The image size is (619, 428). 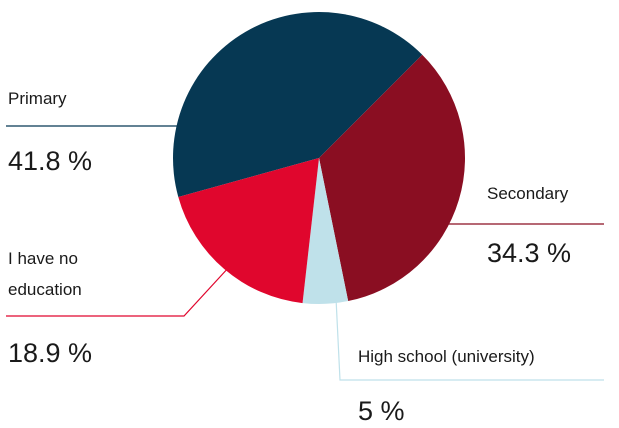 I want to click on slice-value-i-have-no-education: 18.9 %, so click(x=50, y=353).